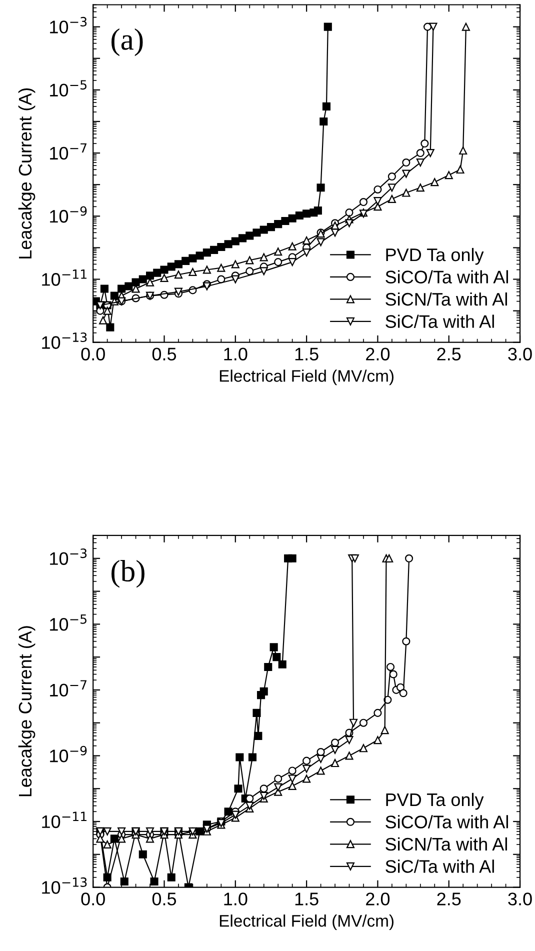 The width and height of the screenshot is (535, 951). Describe the element at coordinates (128, 574) in the screenshot. I see `annotation: (b)` at that location.